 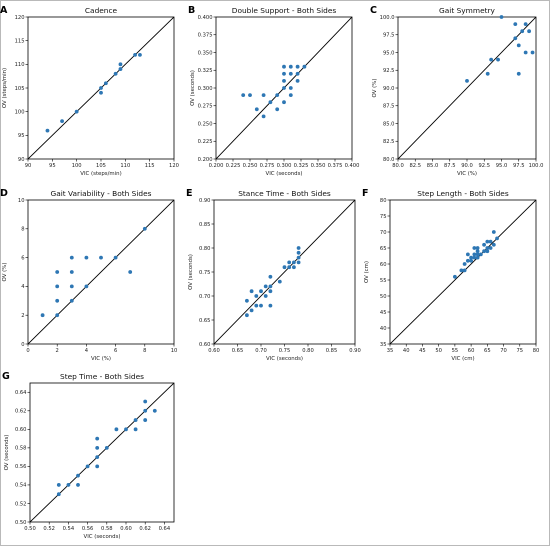 I want to click on x-tick-label: 70, so click(x=503, y=351).